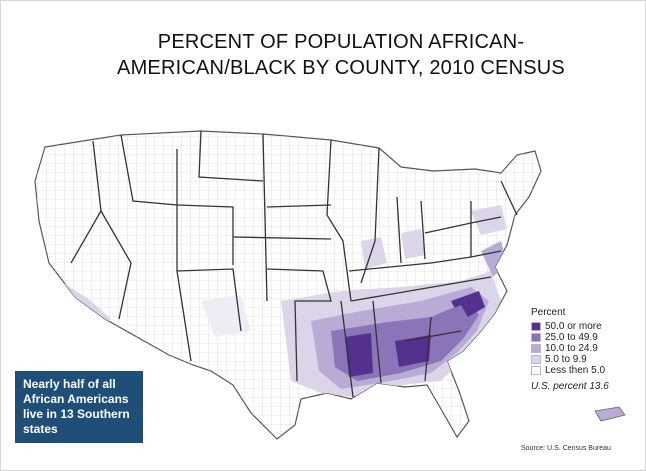 This screenshot has height=471, width=646. Describe the element at coordinates (450, 320) in the screenshot. I see `shade-sc` at that location.